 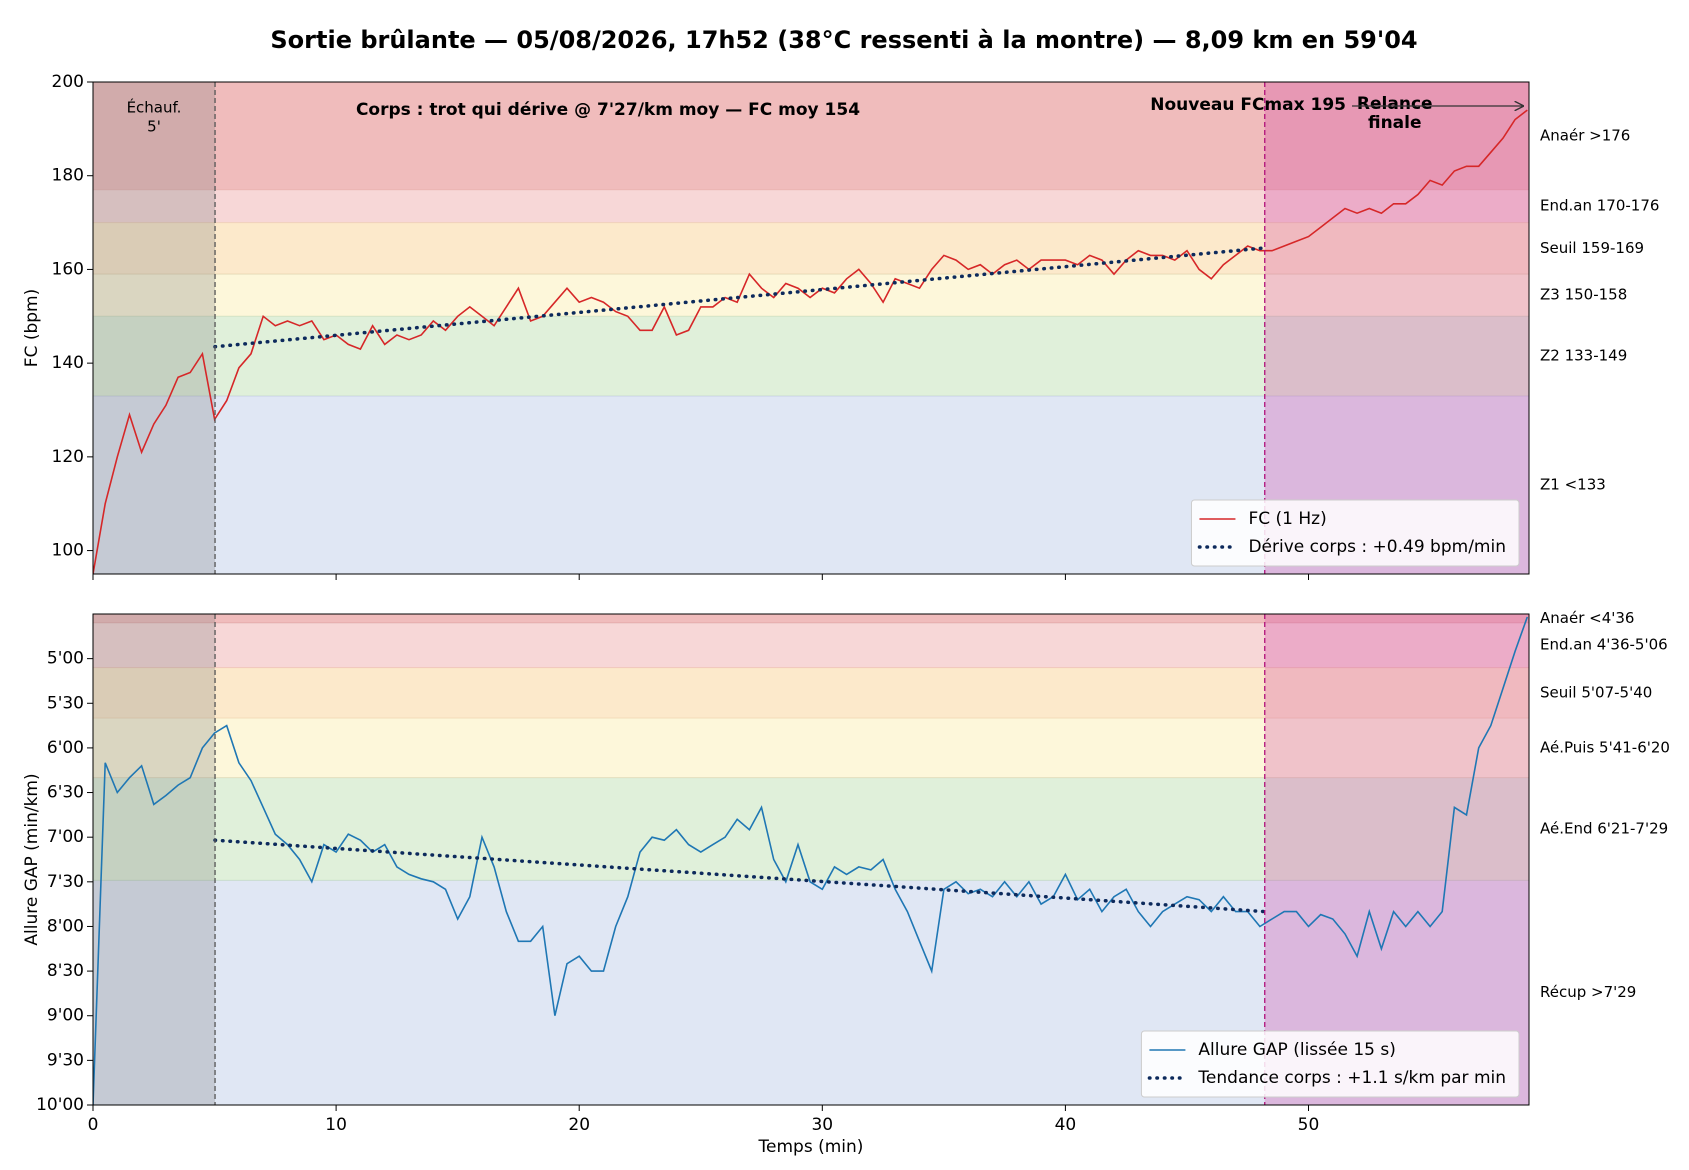 What do you see at coordinates (154, 107) in the screenshot?
I see `region-label: Échauf.` at bounding box center [154, 107].